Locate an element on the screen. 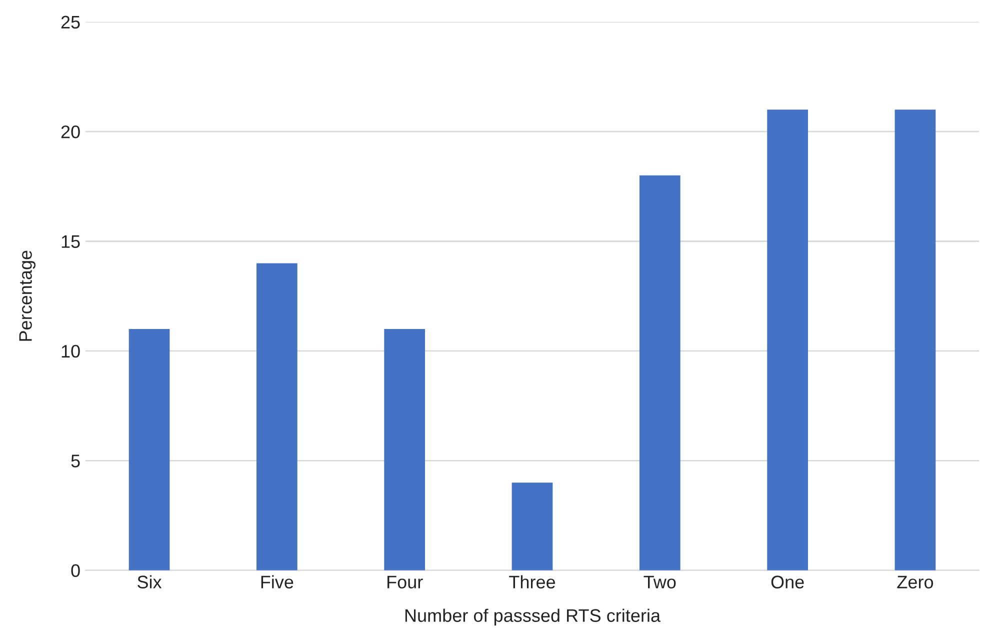 Image resolution: width=982 pixels, height=643 pixels. y-axis-title: Percentage is located at coordinates (27, 295).